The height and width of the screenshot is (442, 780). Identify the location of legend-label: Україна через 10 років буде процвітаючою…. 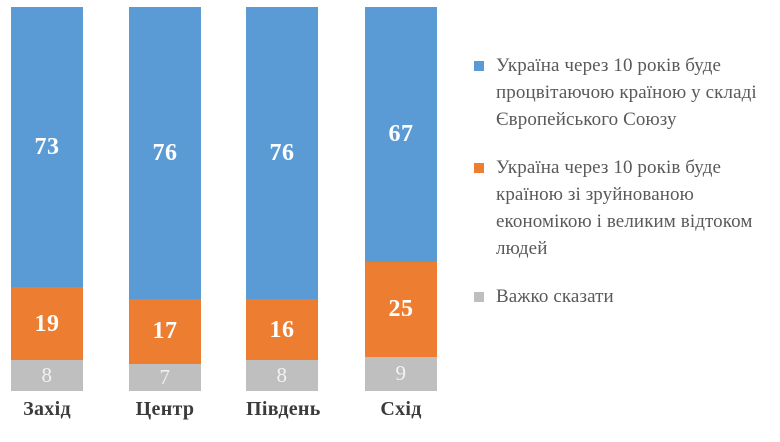
(626, 92).